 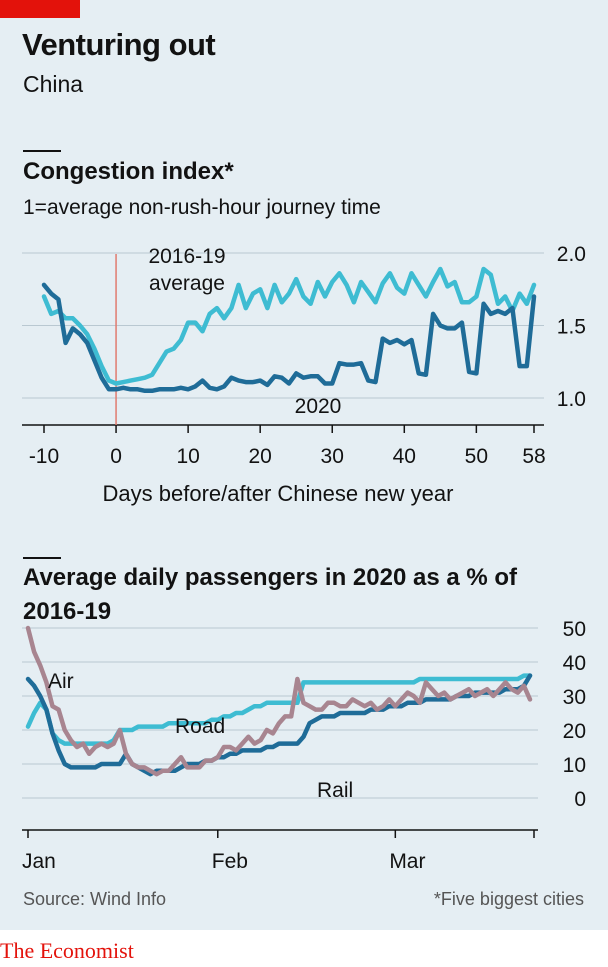 I want to click on page-title: Venturing out, so click(x=119, y=44).